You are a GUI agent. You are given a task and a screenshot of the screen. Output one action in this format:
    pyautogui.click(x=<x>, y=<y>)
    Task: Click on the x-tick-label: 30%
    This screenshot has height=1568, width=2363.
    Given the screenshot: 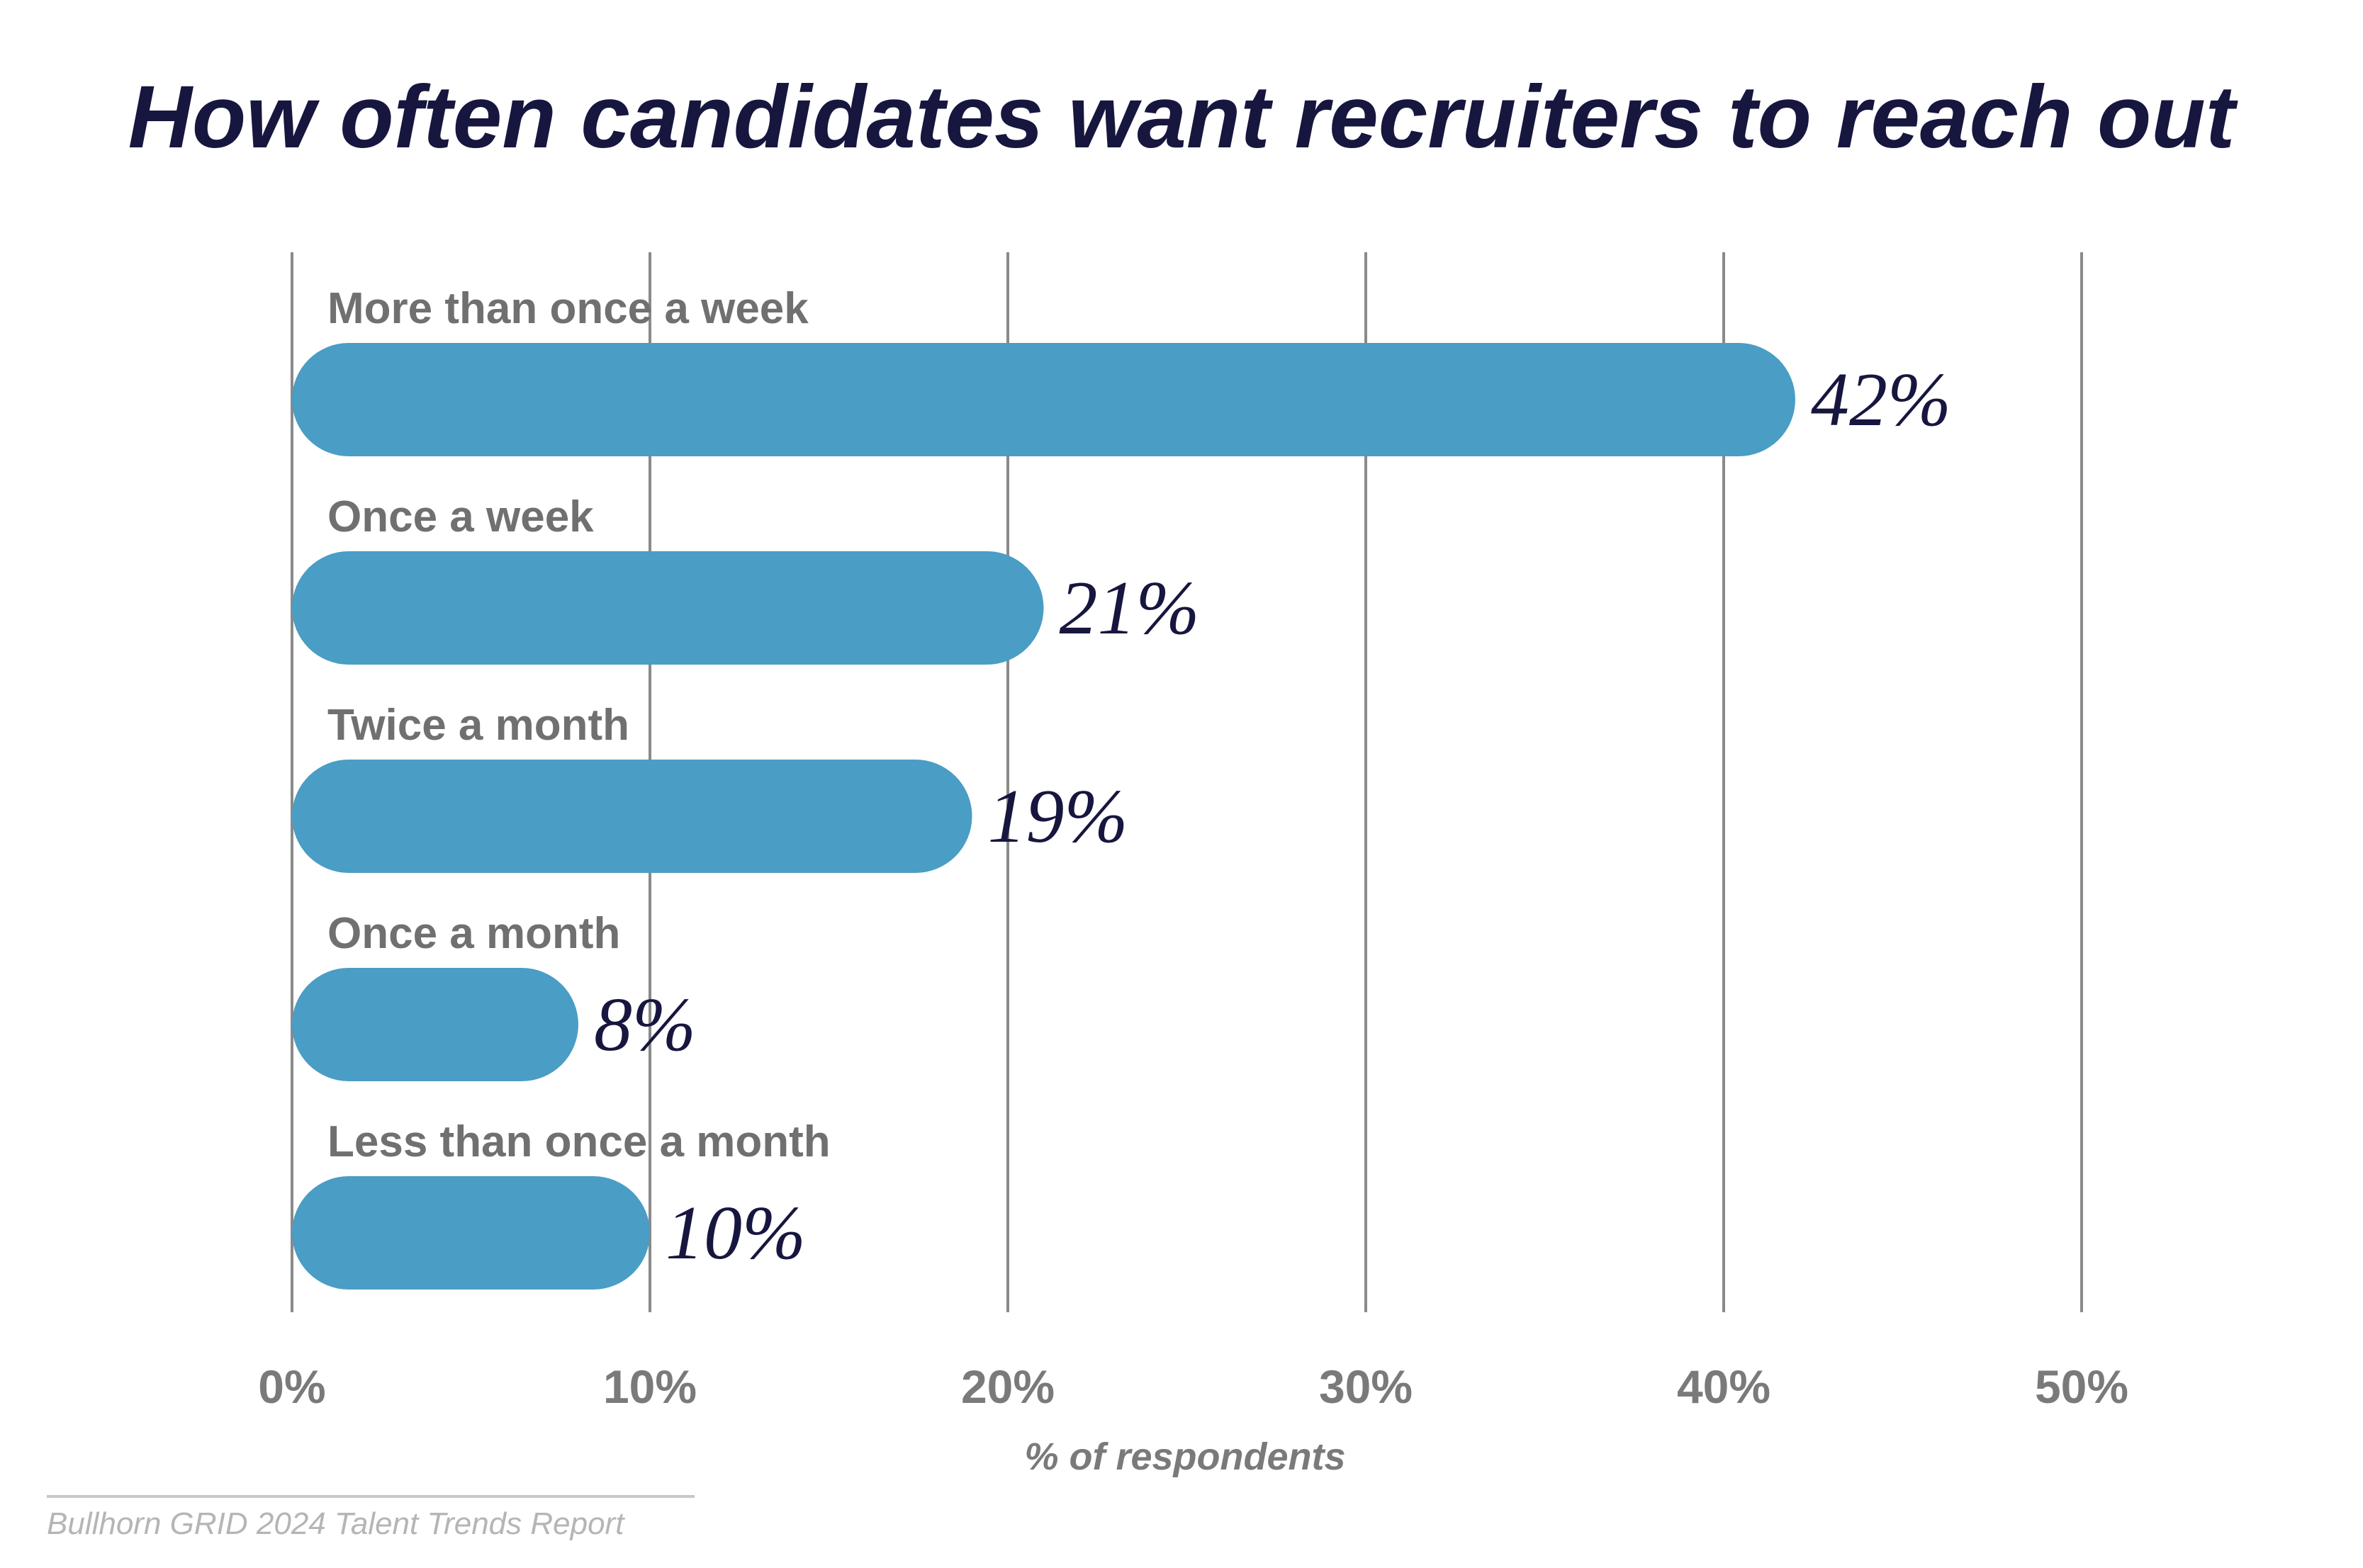 What is the action you would take?
    pyautogui.click(x=1366, y=1386)
    